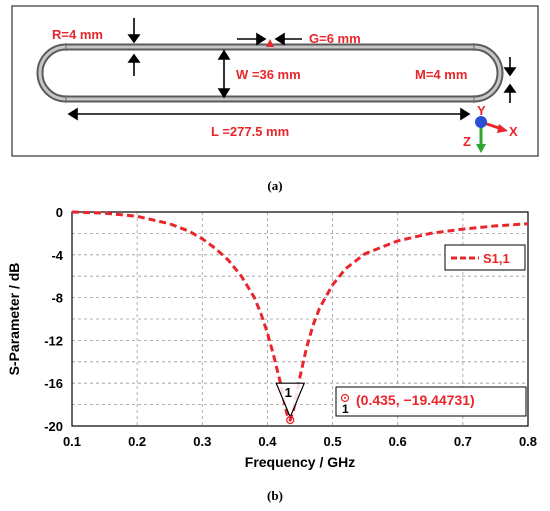 The height and width of the screenshot is (511, 550). What do you see at coordinates (53, 383) in the screenshot?
I see `y-tick-label: -16` at bounding box center [53, 383].